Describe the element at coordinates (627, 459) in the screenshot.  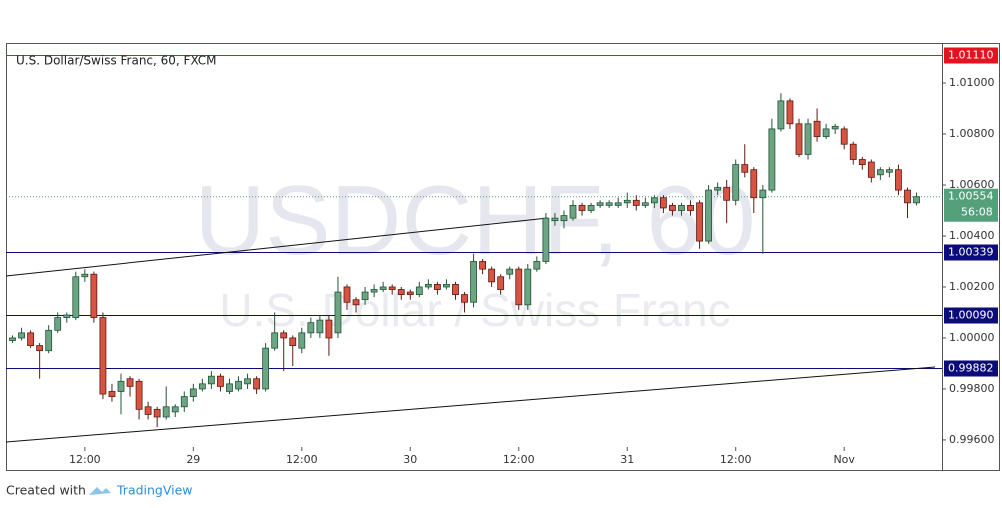
I see `x-tick-label: 31` at that location.